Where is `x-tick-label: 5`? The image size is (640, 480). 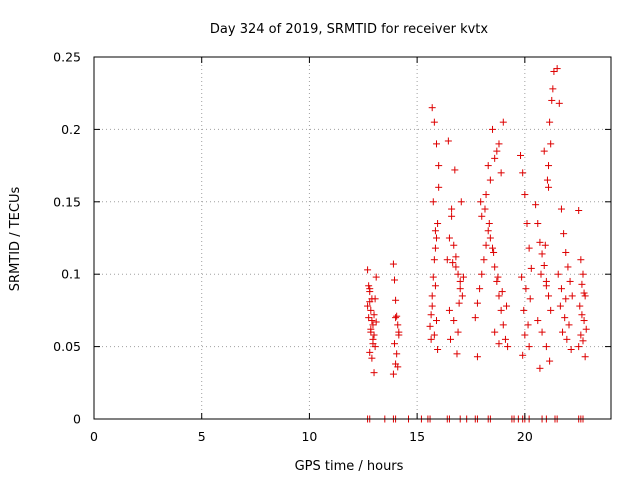 x-tick-label: 5 is located at coordinates (202, 436).